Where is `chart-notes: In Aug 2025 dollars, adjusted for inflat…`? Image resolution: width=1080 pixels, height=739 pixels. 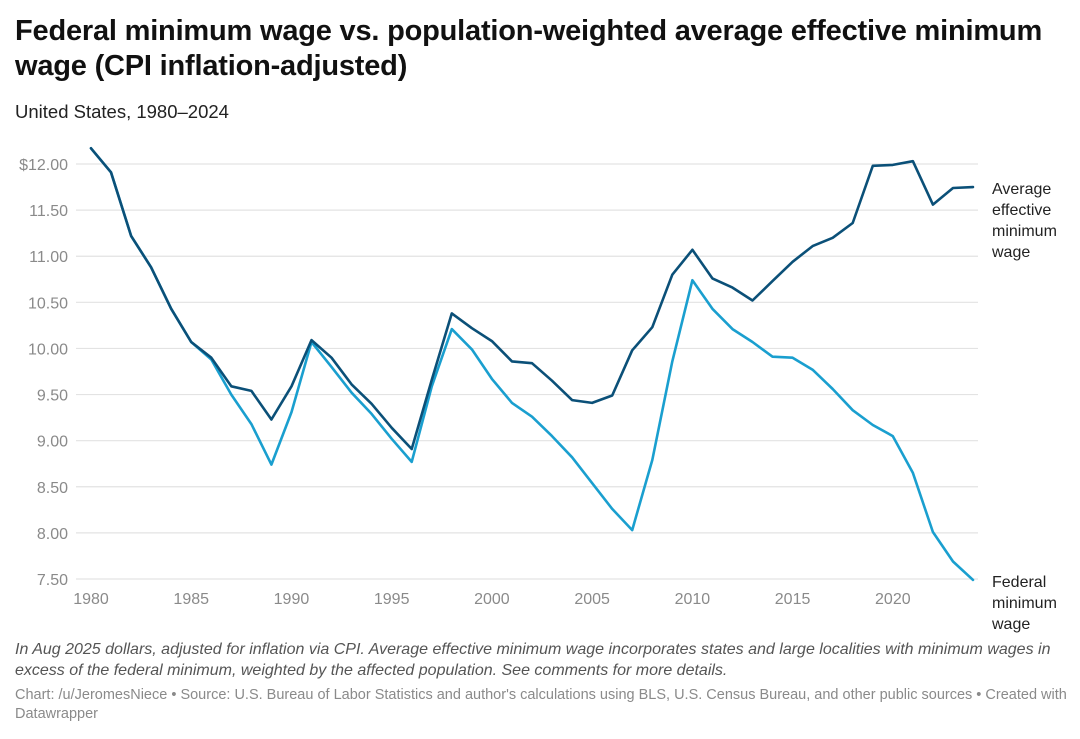
chart-notes: In Aug 2025 dollars, adjusted for inflat… is located at coordinates (533, 660).